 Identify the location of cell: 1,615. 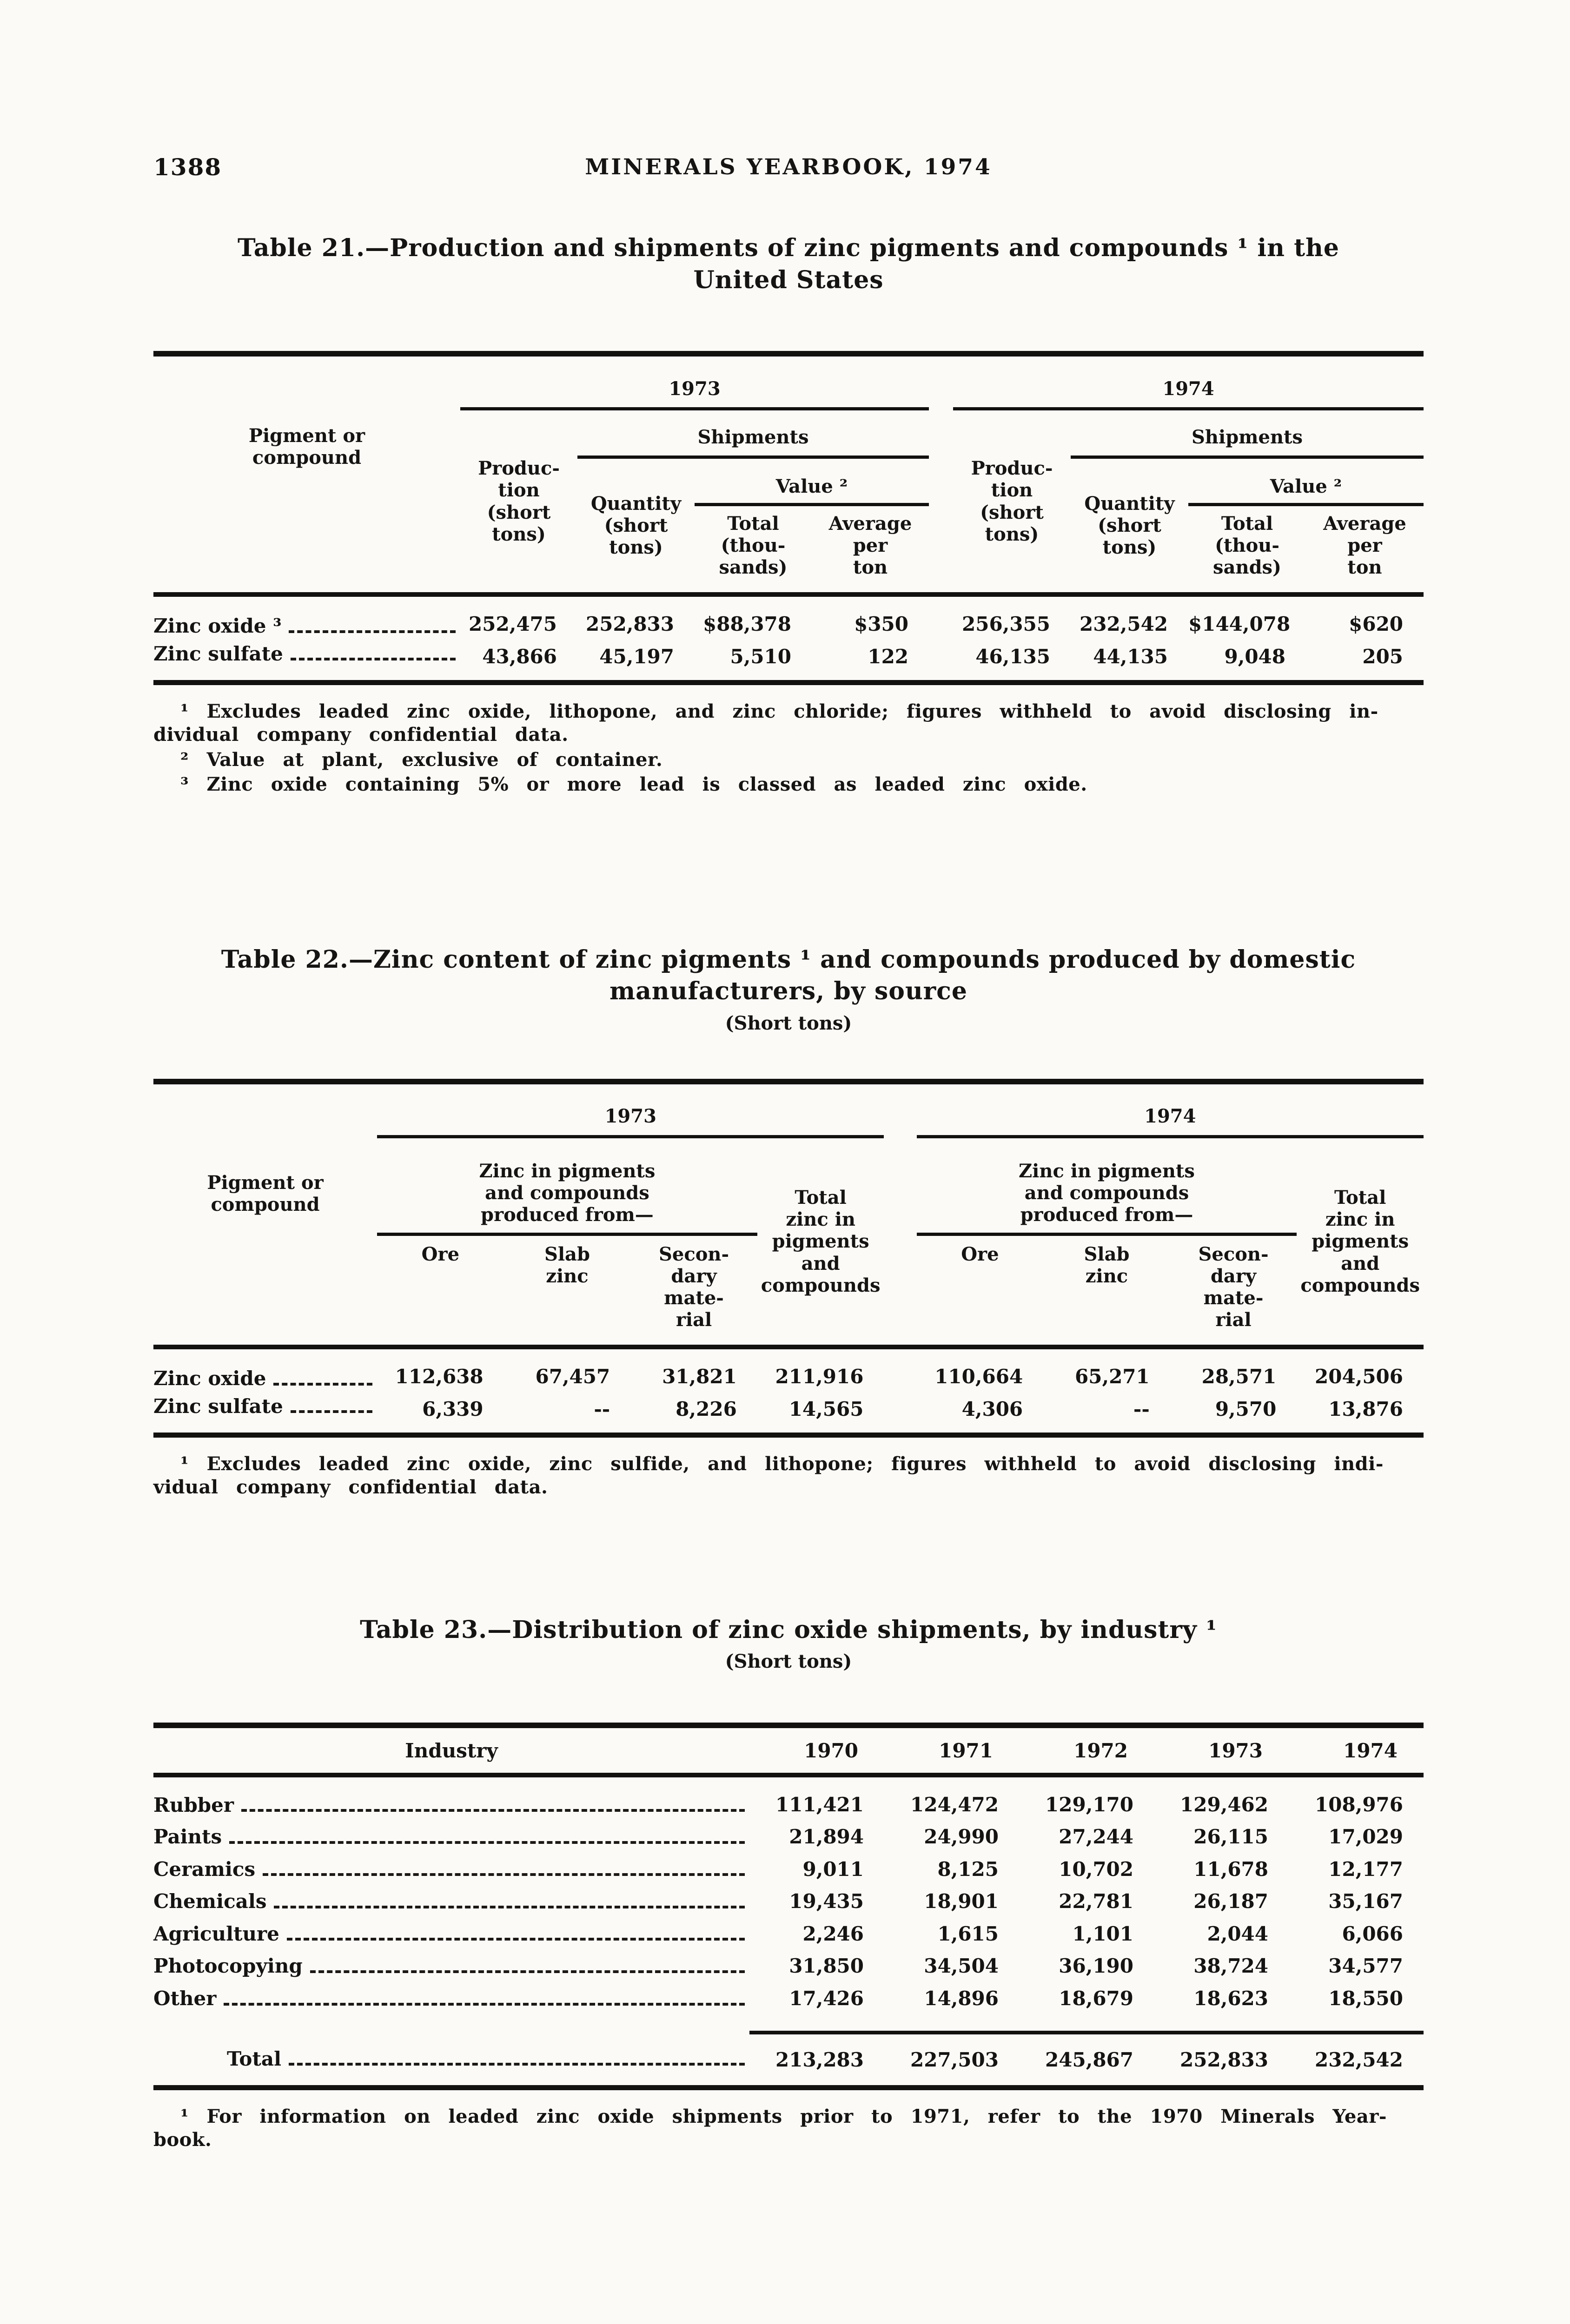
(968, 1933).